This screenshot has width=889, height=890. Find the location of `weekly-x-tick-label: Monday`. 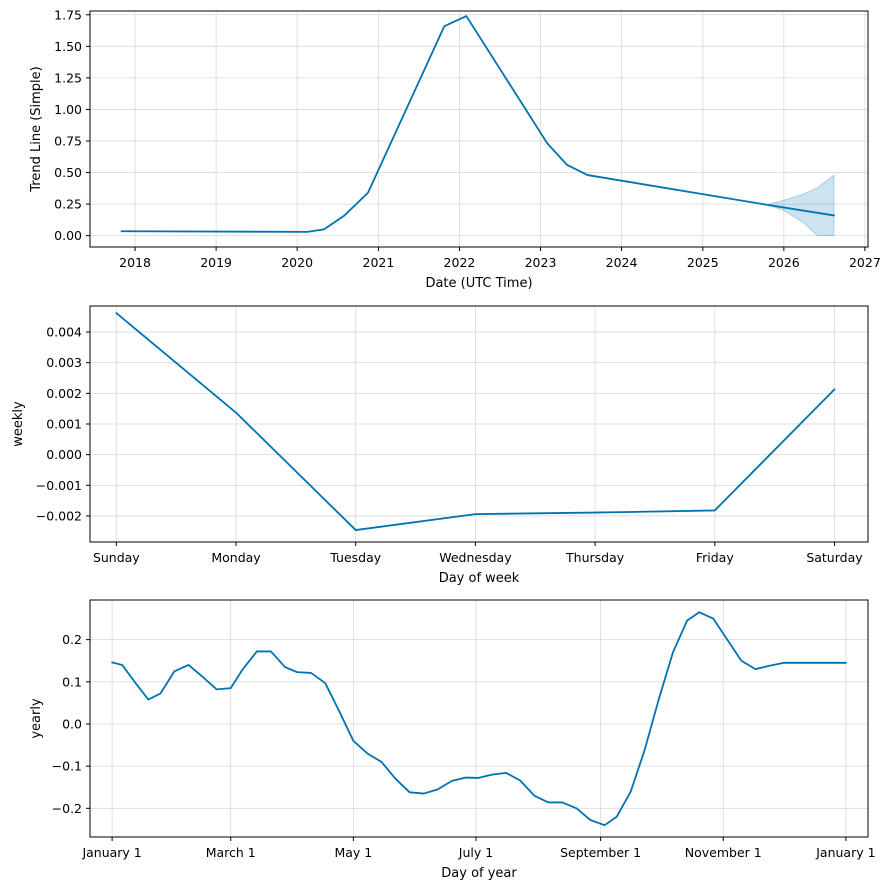

weekly-x-tick-label: Monday is located at coordinates (236, 557).